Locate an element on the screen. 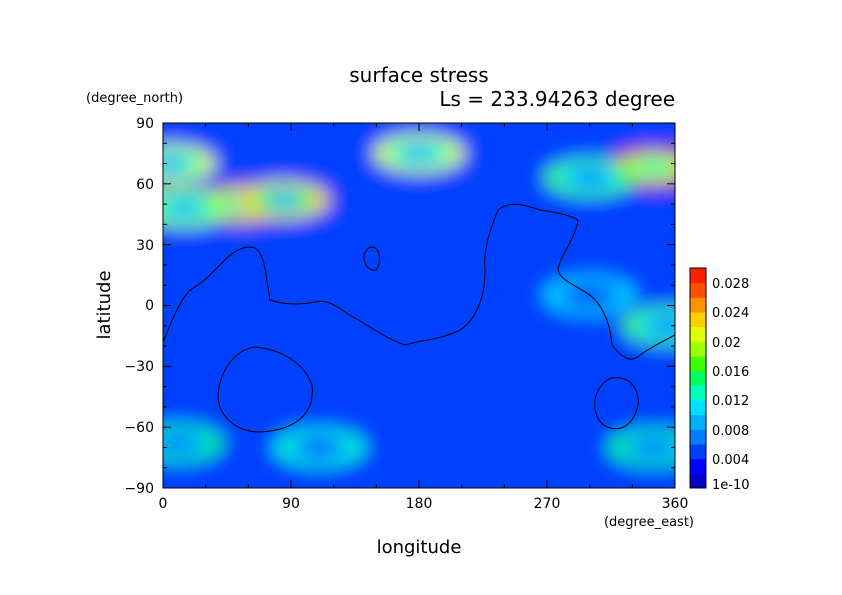 This screenshot has height=595, width=842. y-tick-label: 90 is located at coordinates (145, 124).